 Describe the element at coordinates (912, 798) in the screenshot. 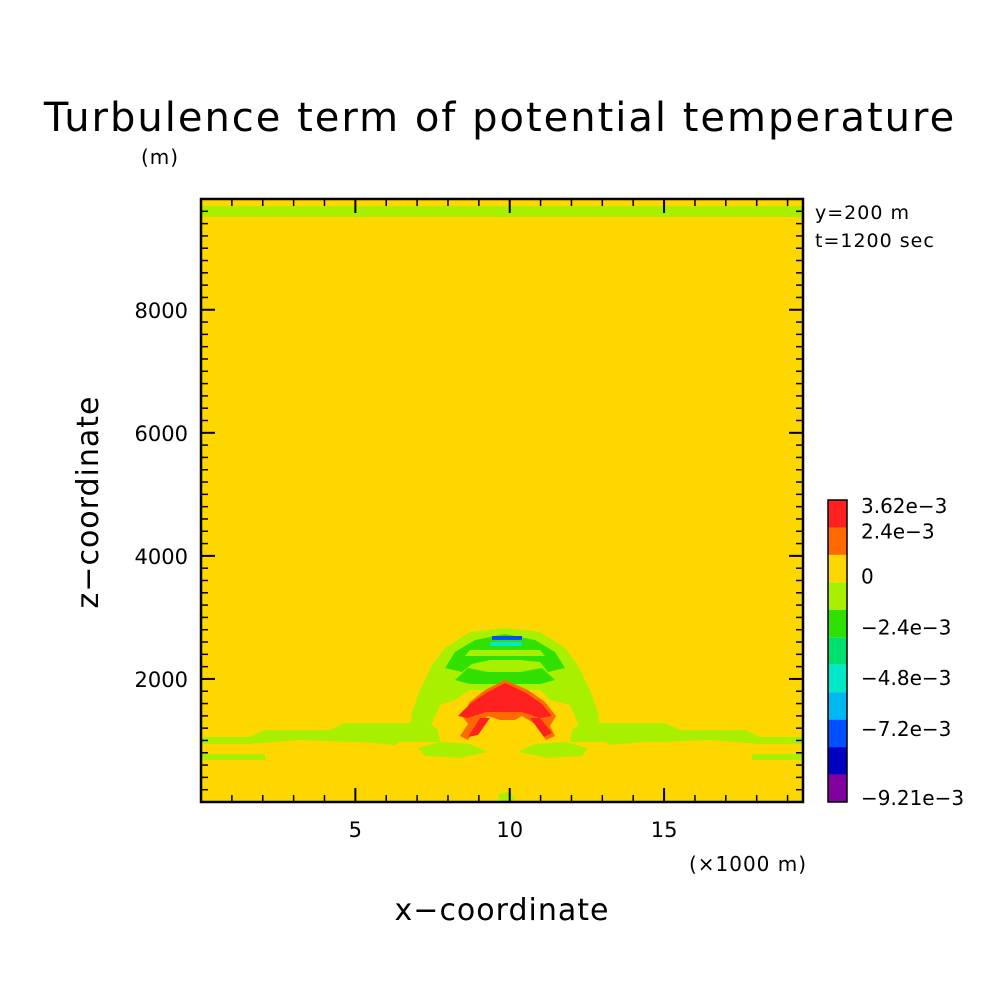

I see `colorbar-label: −9.21e−3` at that location.